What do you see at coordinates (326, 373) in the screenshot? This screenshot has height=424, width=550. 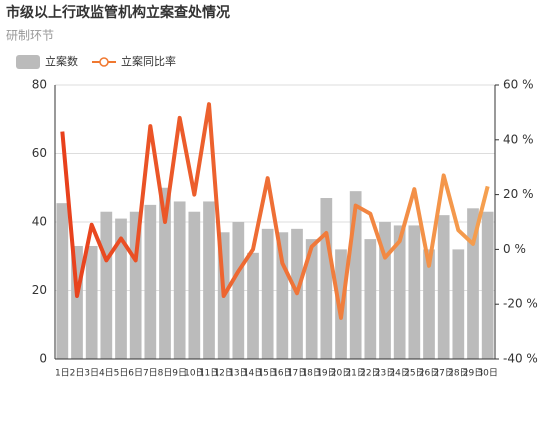 I see `x-tick-label: 19日` at bounding box center [326, 373].